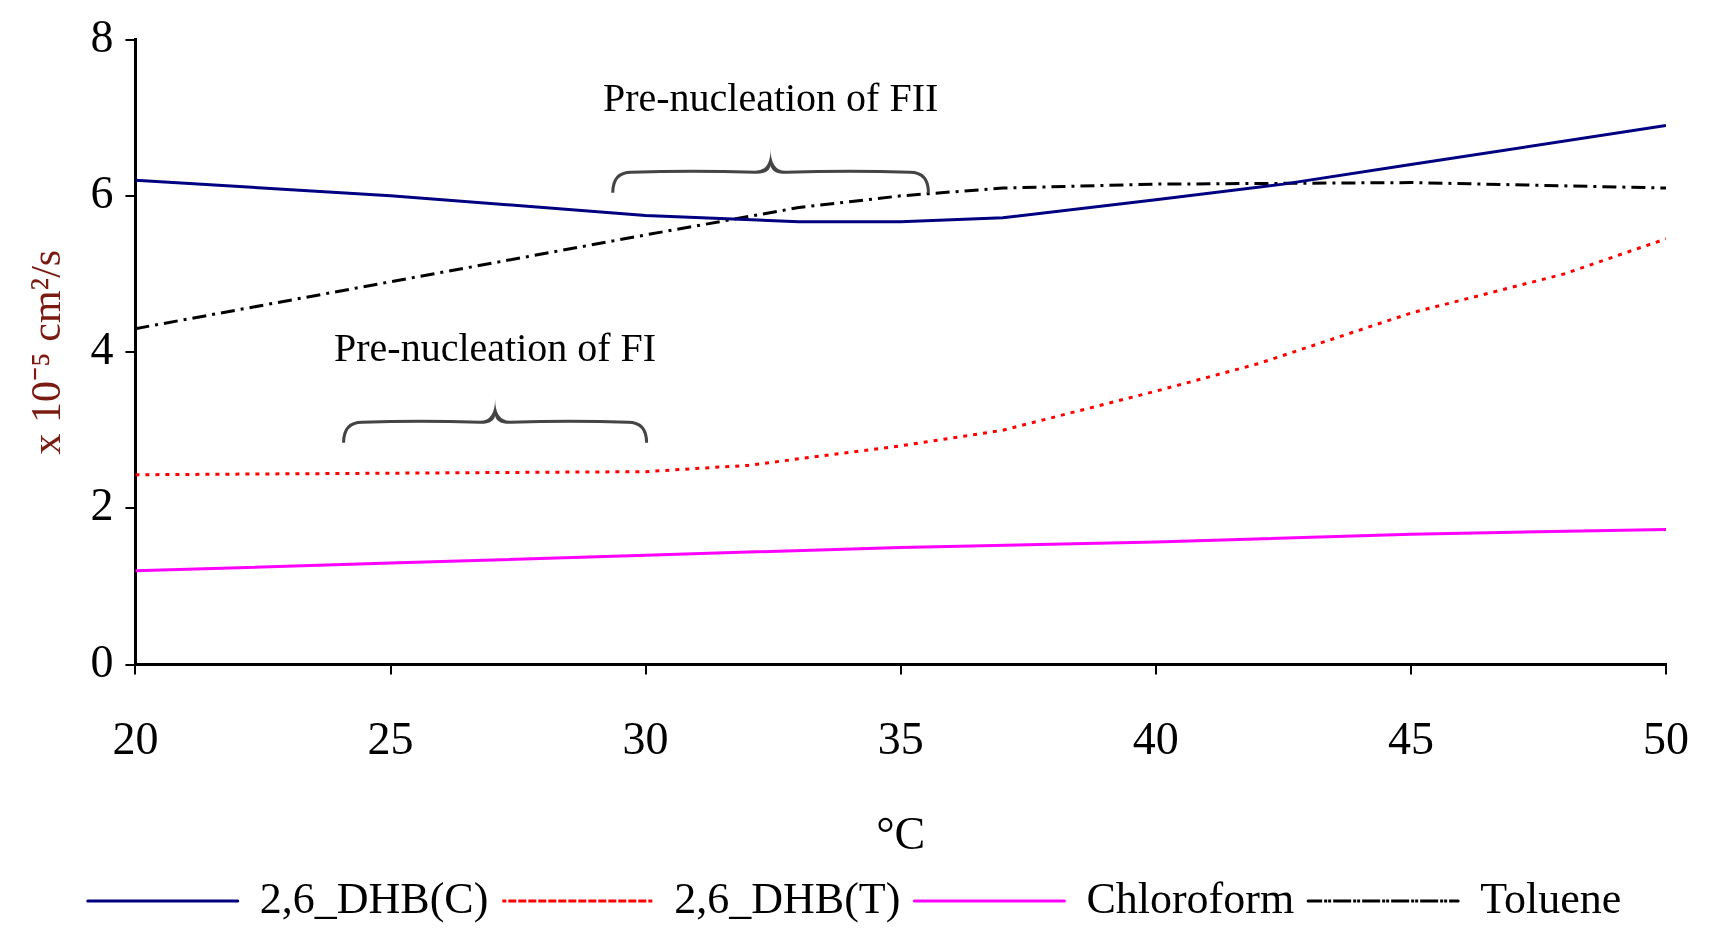 The height and width of the screenshot is (943, 1729). I want to click on y-tick-label: 6, so click(102, 192).